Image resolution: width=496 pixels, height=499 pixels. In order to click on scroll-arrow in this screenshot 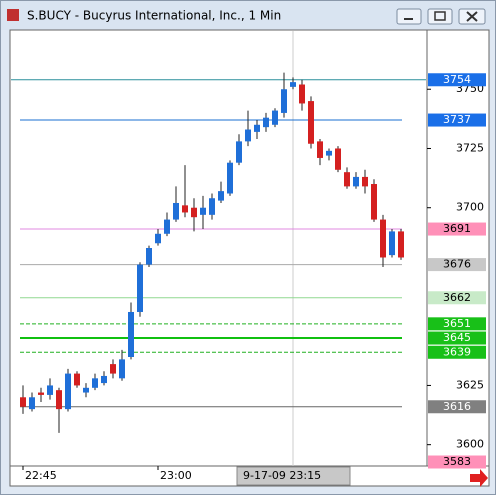, I will do `click(479, 478)`.